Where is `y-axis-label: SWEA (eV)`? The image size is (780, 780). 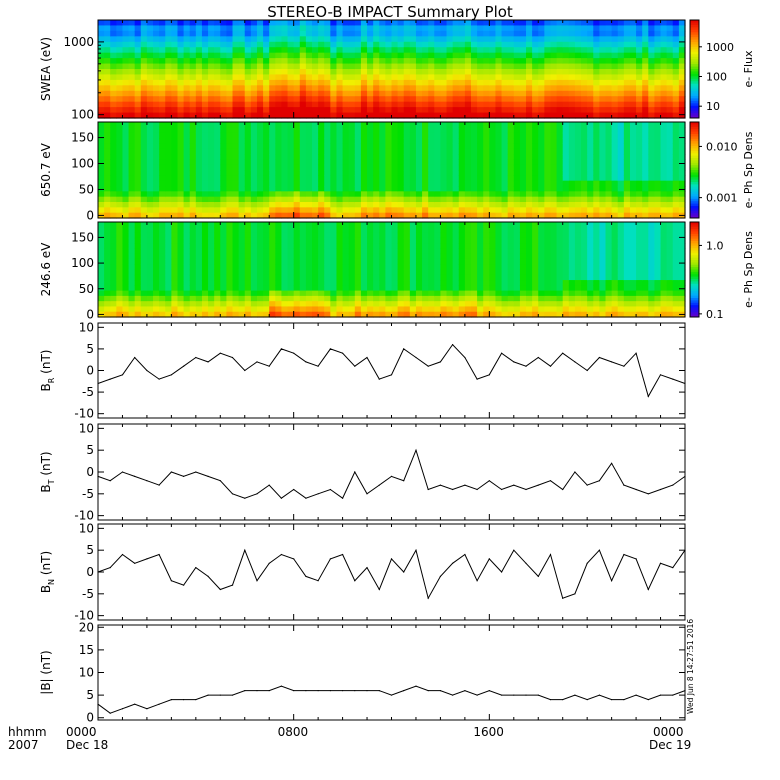
y-axis-label: SWEA (eV) is located at coordinates (46, 69).